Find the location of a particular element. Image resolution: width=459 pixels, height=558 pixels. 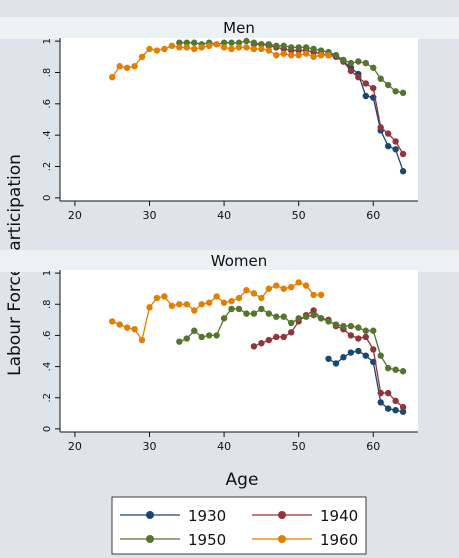

series-1950 is located at coordinates (291, 340).